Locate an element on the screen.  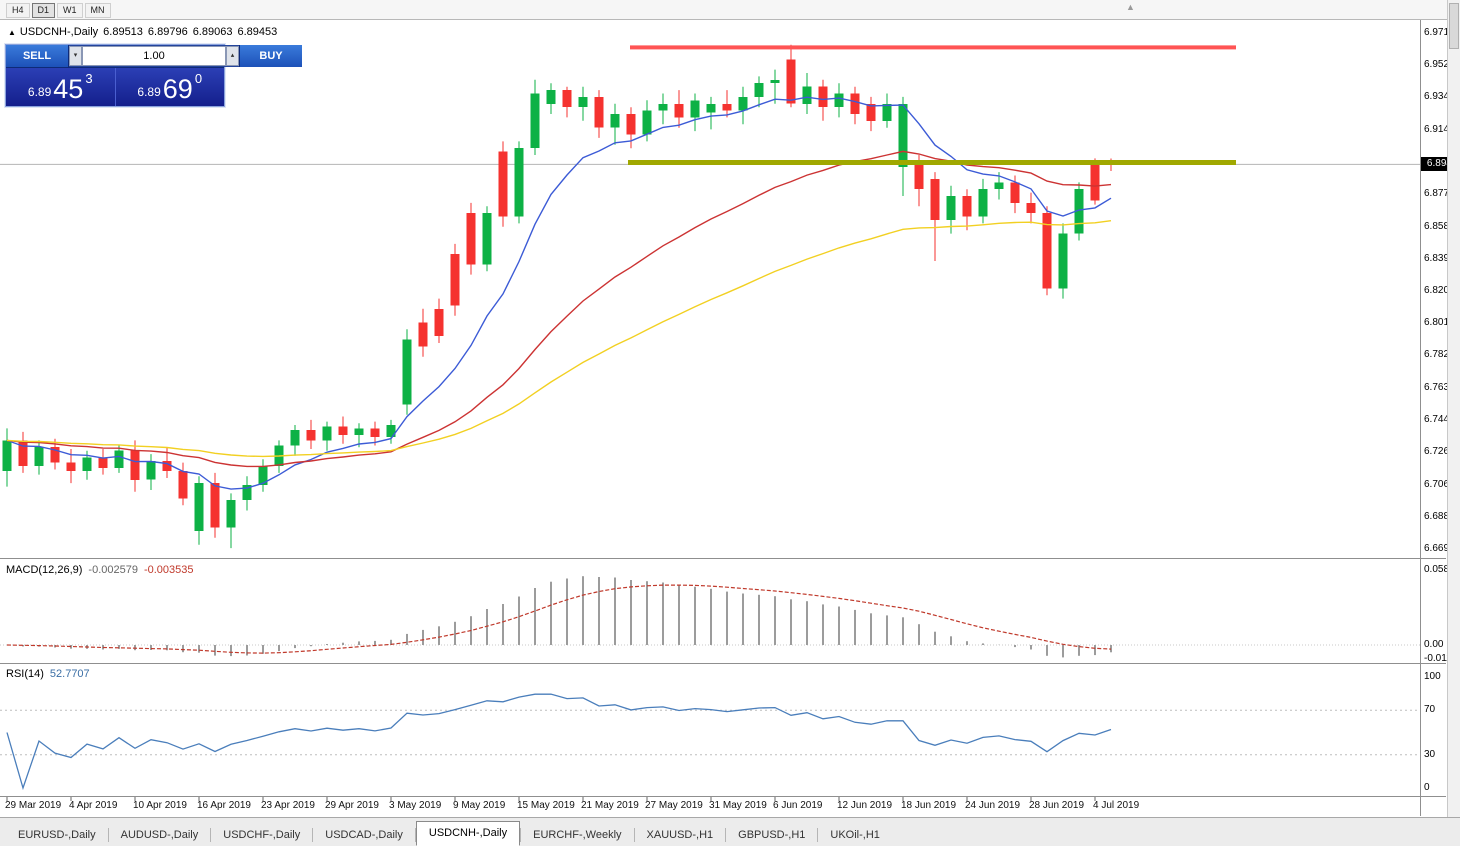
volume-increase-button: ▴ is located at coordinates (232, 56).